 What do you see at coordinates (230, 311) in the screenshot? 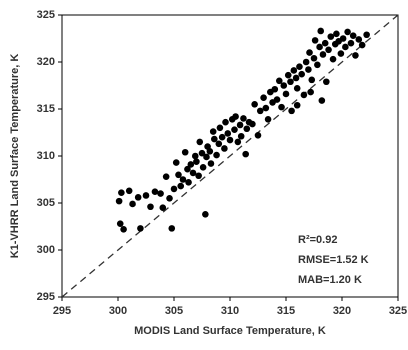
I see `x-tick-label: 310` at bounding box center [230, 311].